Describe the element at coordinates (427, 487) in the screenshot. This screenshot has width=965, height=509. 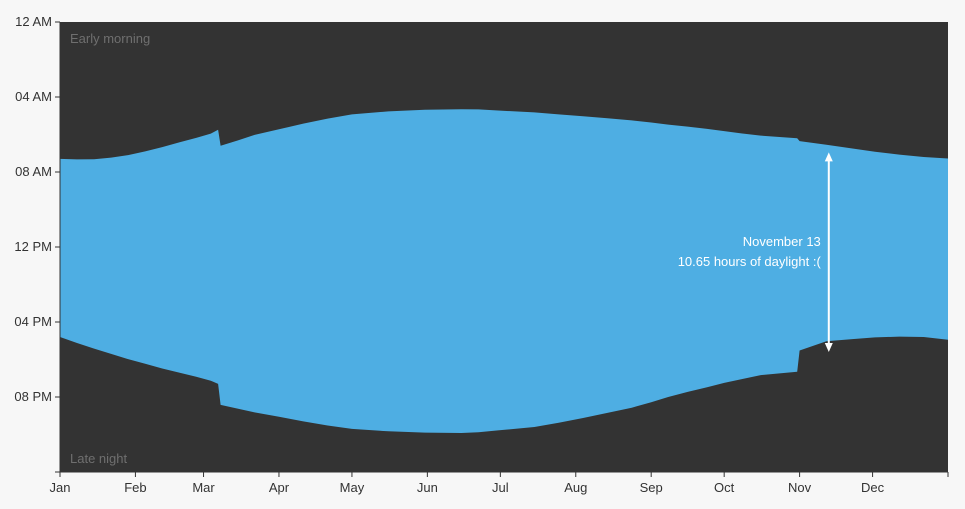
I see `x-tick-label: Jun` at that location.